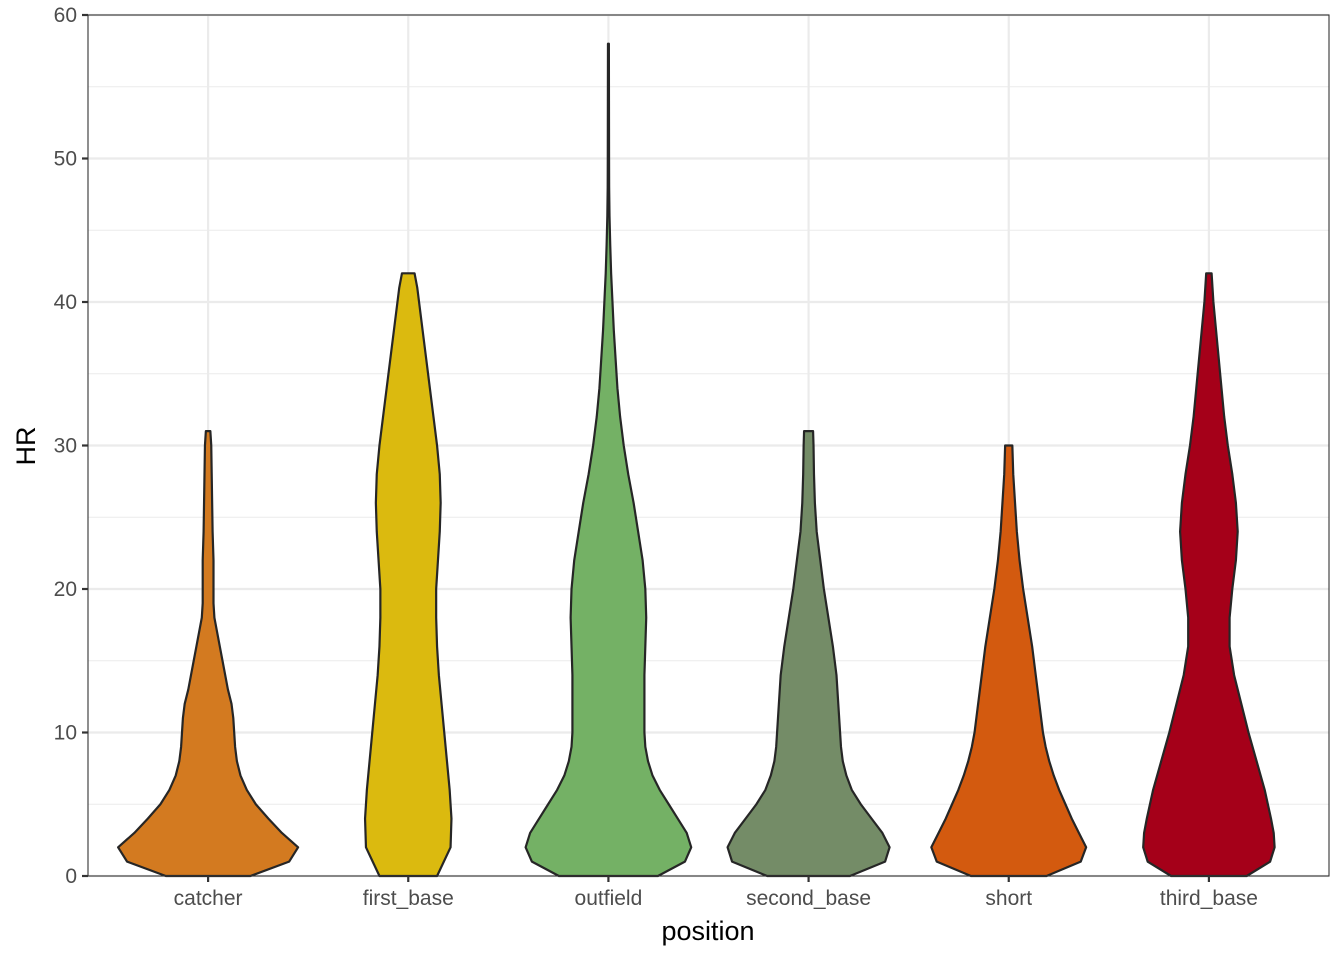  What do you see at coordinates (208, 898) in the screenshot?
I see `x-tick-label: catcher` at bounding box center [208, 898].